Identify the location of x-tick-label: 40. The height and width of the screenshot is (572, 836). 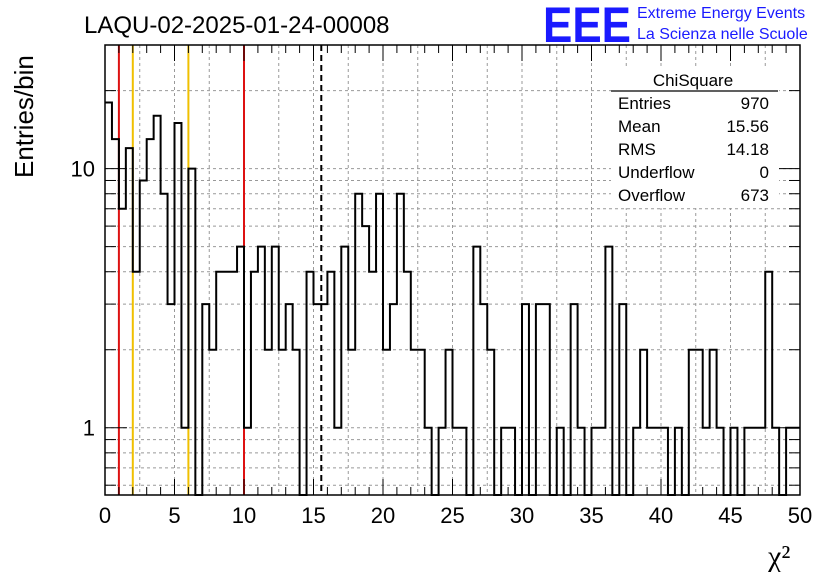
(661, 515).